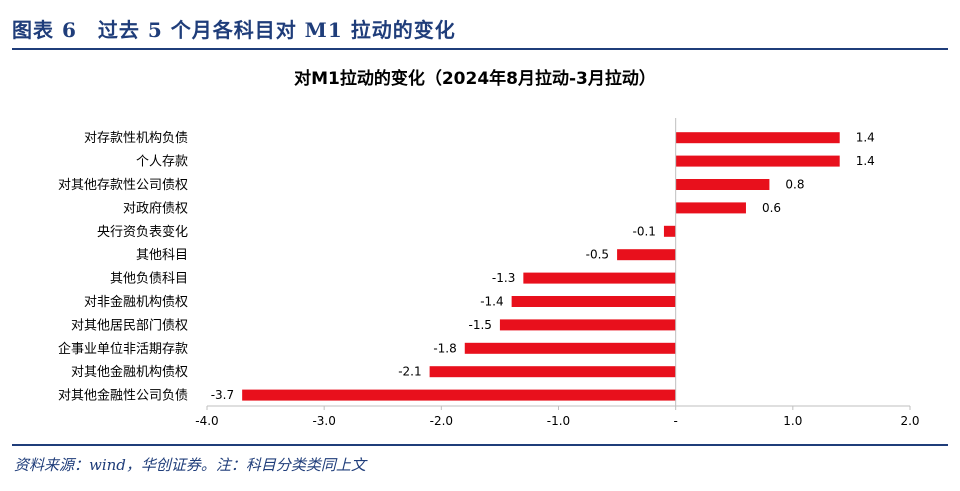  I want to click on category-label: 对其他金融机构债权, so click(129, 372).